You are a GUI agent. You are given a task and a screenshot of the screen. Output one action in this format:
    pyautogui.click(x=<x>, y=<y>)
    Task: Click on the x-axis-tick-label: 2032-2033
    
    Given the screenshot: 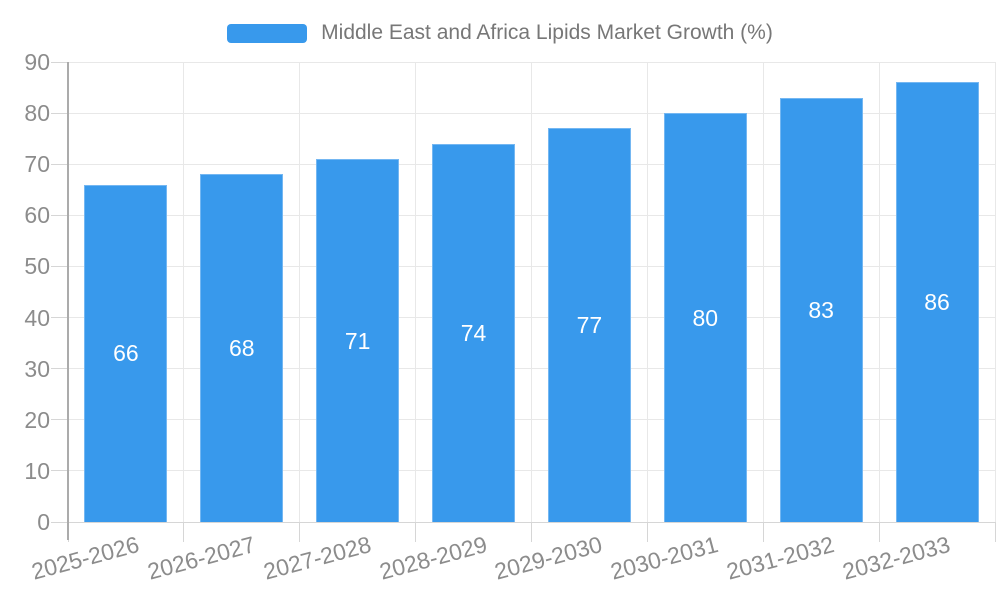 What is the action you would take?
    pyautogui.click(x=896, y=558)
    